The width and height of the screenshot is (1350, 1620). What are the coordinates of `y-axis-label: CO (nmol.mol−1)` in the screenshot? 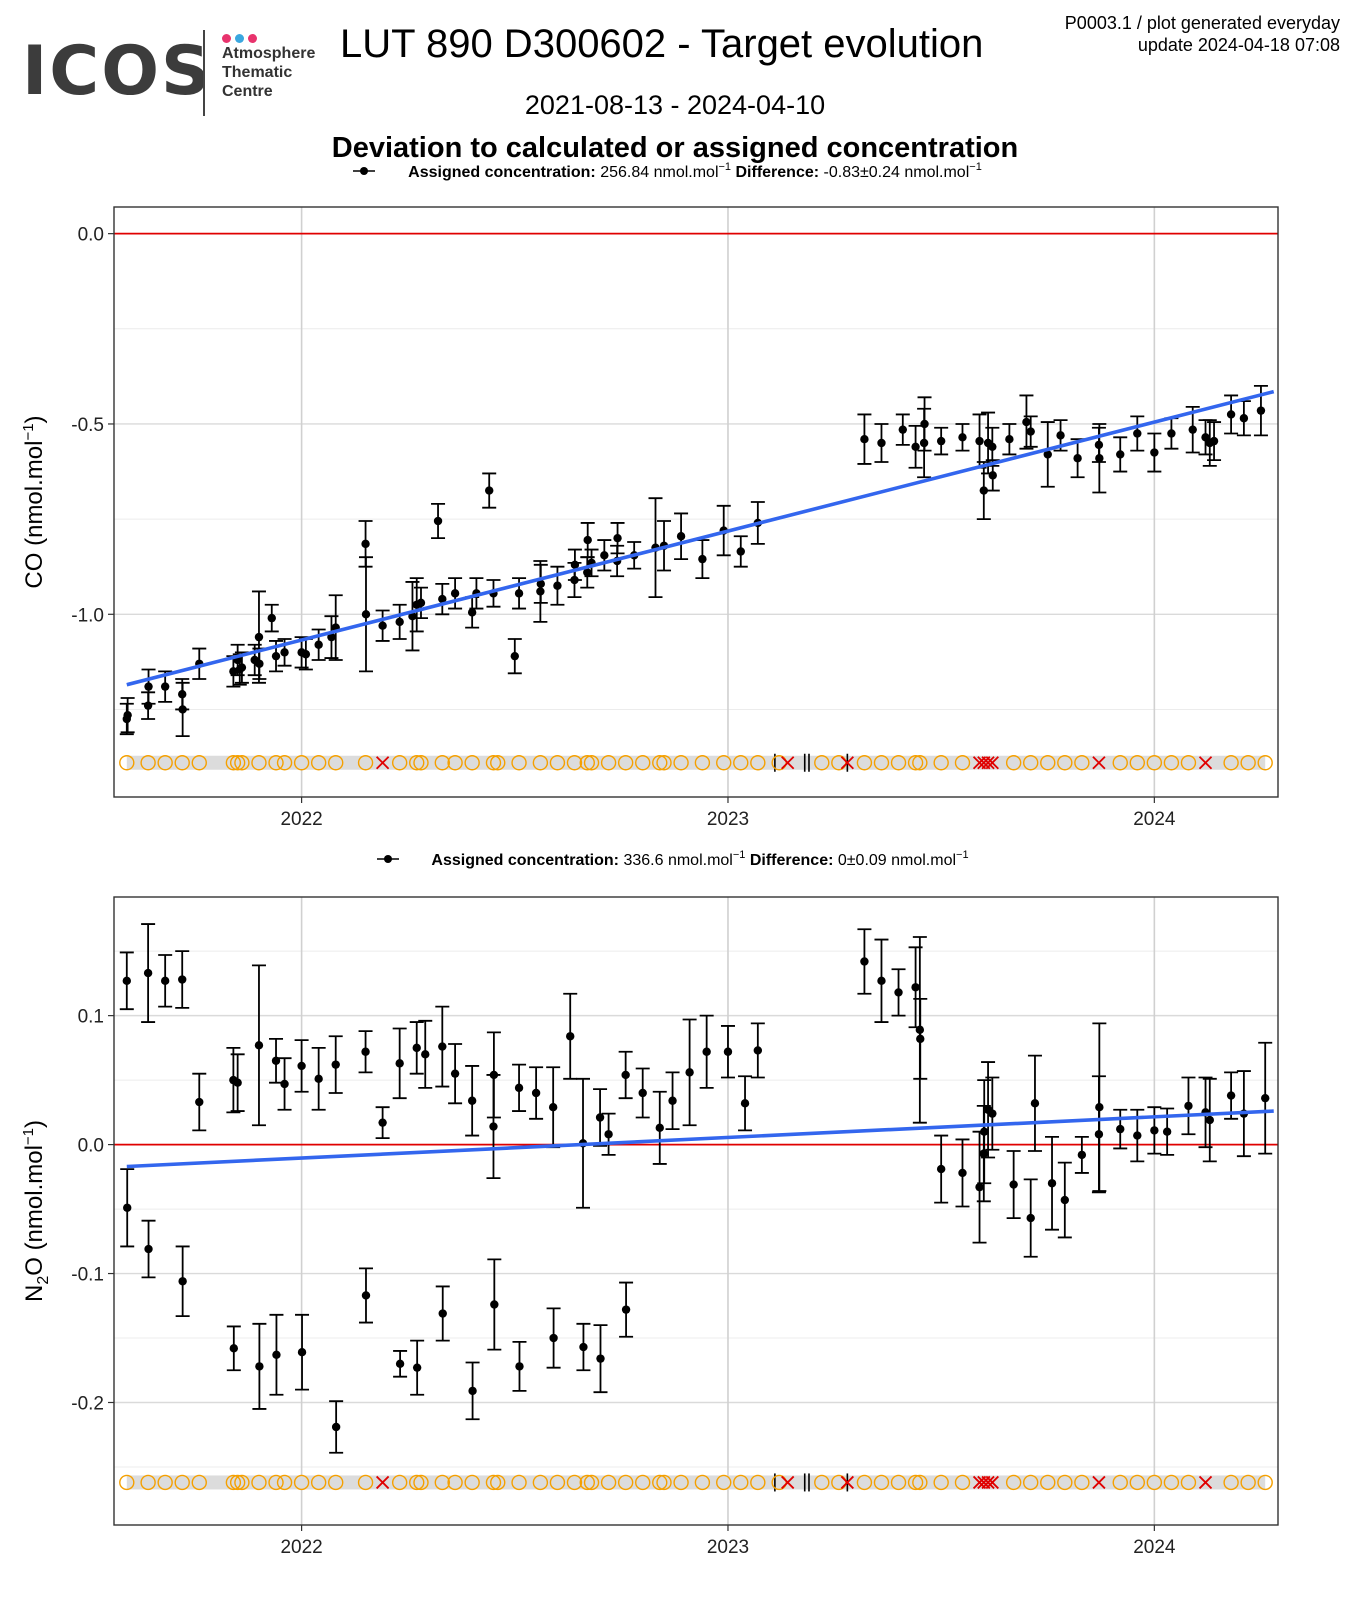 It's located at (34, 501).